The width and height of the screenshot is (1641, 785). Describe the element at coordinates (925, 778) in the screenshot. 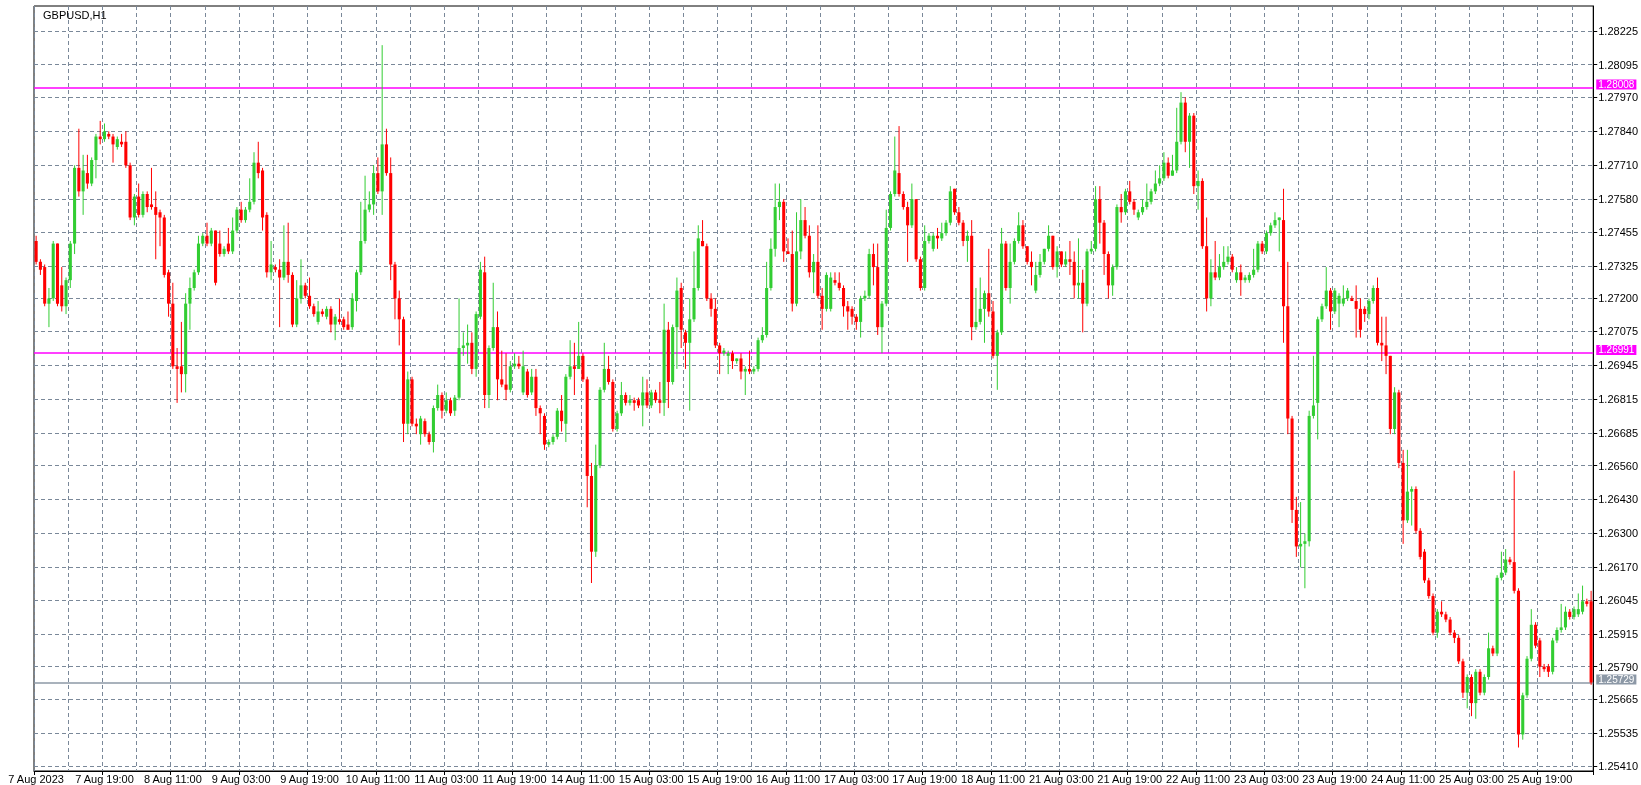

I see `x-tick-label: 17 Aug 19:00` at that location.